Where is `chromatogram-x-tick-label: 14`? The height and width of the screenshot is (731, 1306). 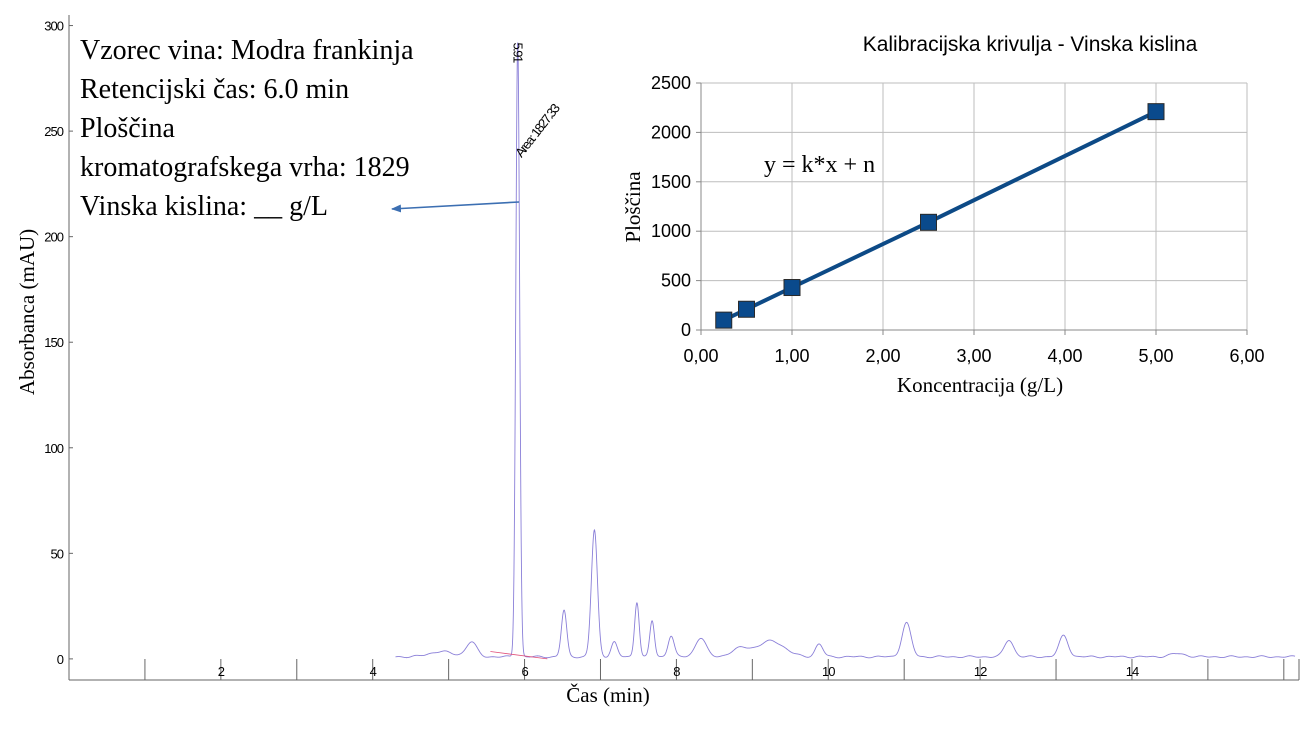 chromatogram-x-tick-label: 14 is located at coordinates (1132, 671).